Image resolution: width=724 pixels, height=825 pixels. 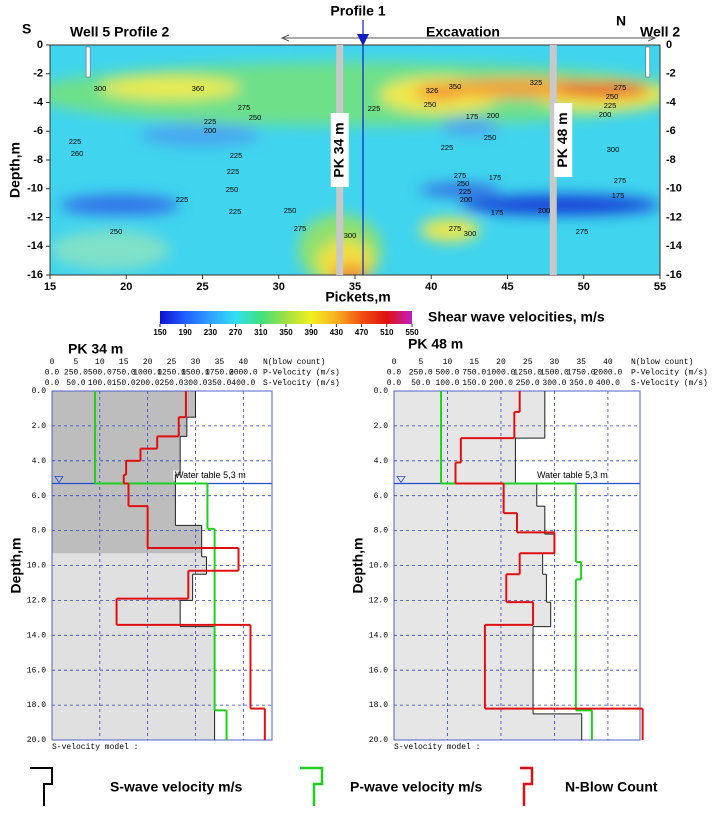 I want to click on x-tick-label: 45, so click(x=507, y=287).